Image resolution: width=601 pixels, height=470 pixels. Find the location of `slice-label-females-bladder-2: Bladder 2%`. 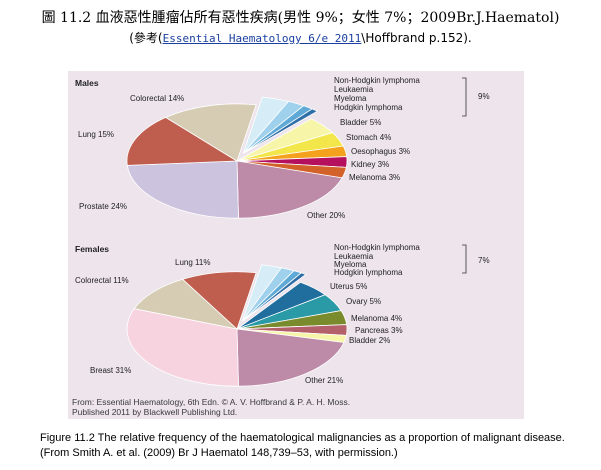

slice-label-females-bladder-2: Bladder 2% is located at coordinates (369, 340).